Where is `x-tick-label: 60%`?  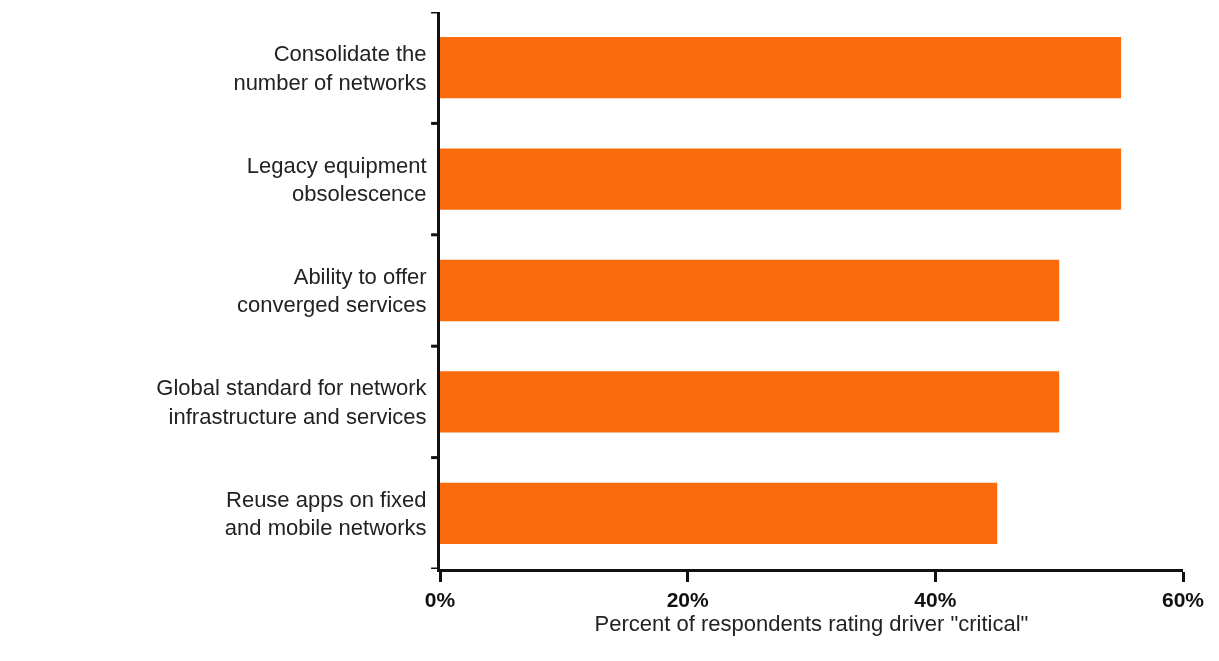 x-tick-label: 60% is located at coordinates (1183, 600).